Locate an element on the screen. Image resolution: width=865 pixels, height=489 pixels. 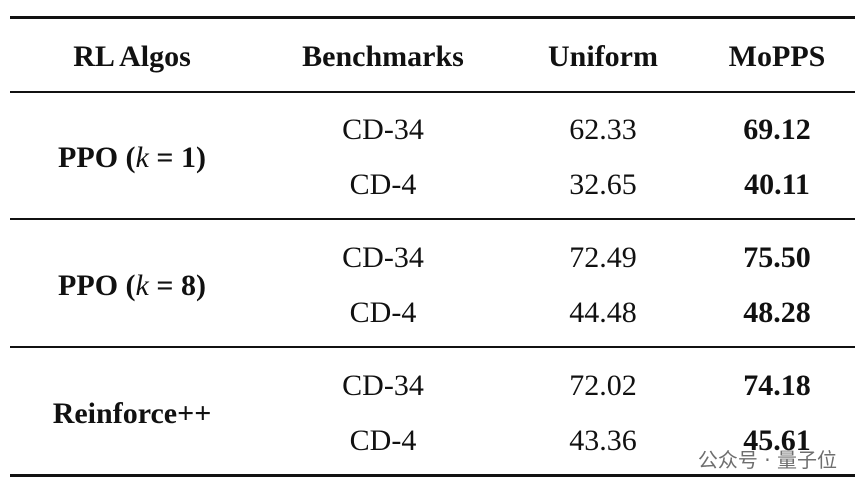
uniform-score: 43.36 is located at coordinates (603, 440).